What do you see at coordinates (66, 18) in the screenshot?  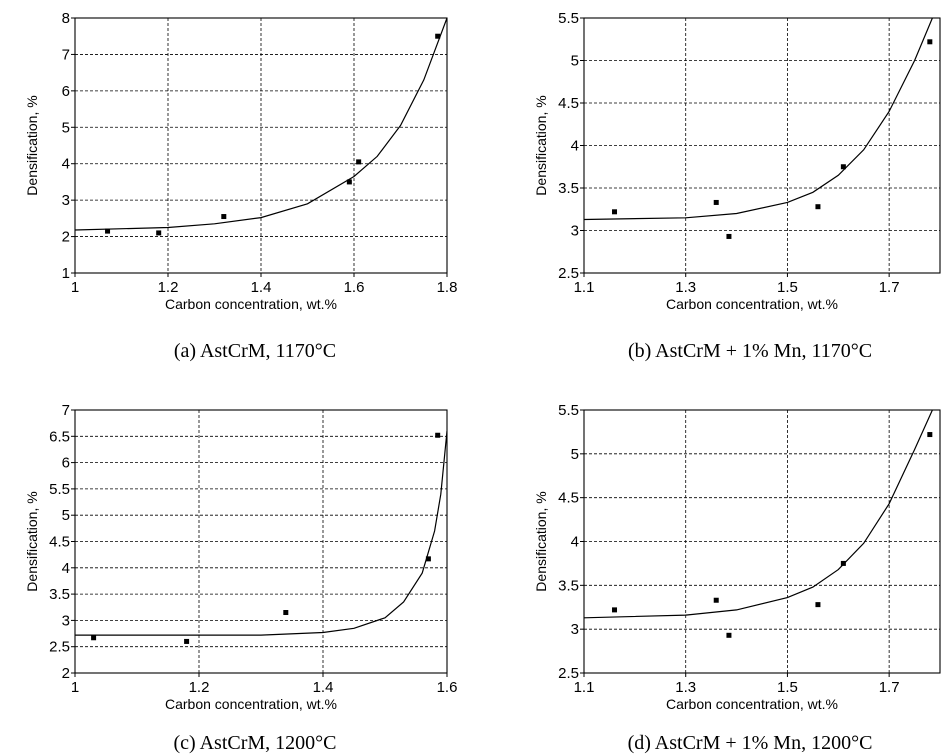 I see `y-tick-label: 8` at bounding box center [66, 18].